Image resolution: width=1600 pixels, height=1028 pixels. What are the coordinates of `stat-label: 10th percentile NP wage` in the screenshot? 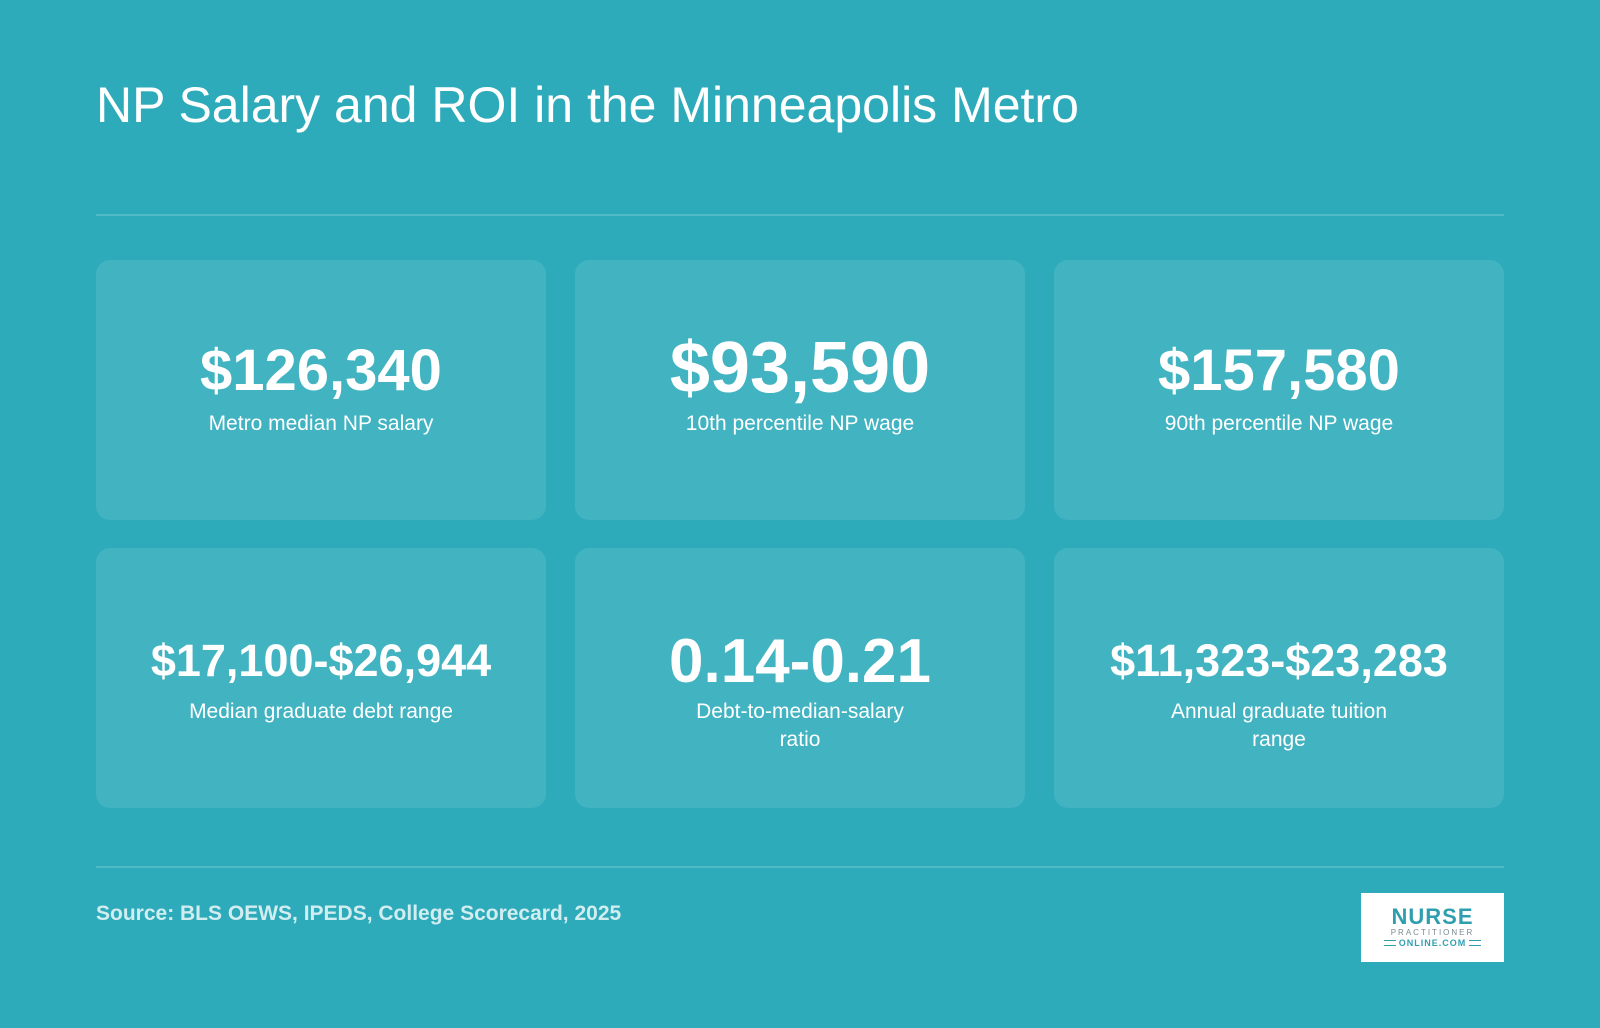 It's located at (800, 423).